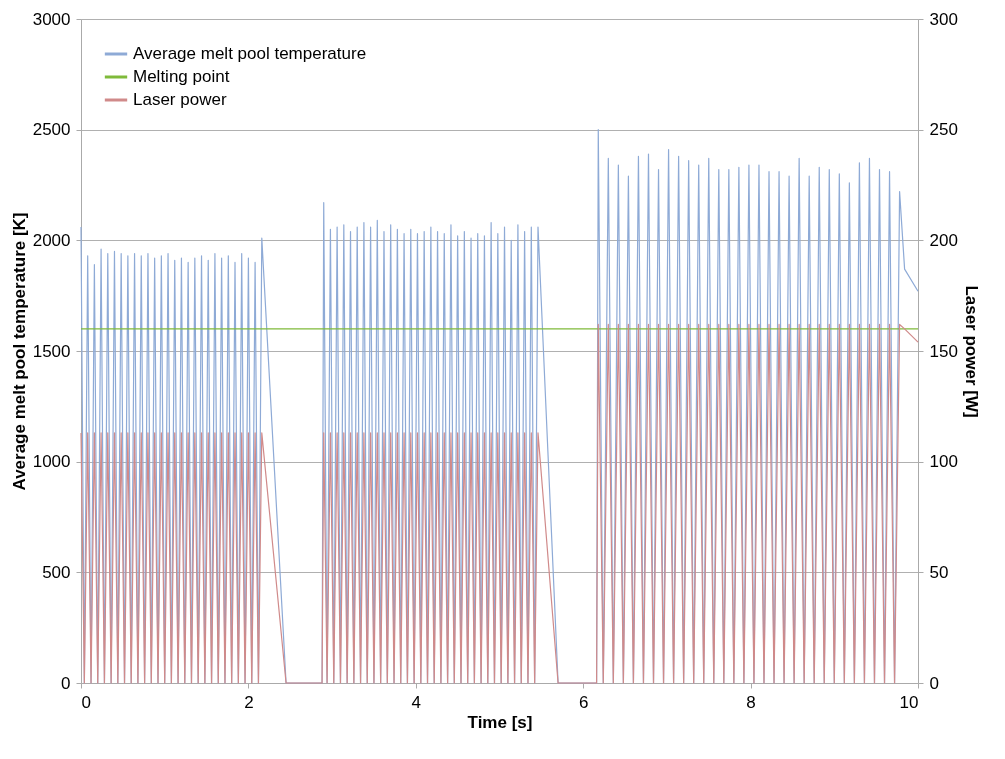  Describe the element at coordinates (971, 351) in the screenshot. I see `y2-axis-title: Laser power [W]` at that location.